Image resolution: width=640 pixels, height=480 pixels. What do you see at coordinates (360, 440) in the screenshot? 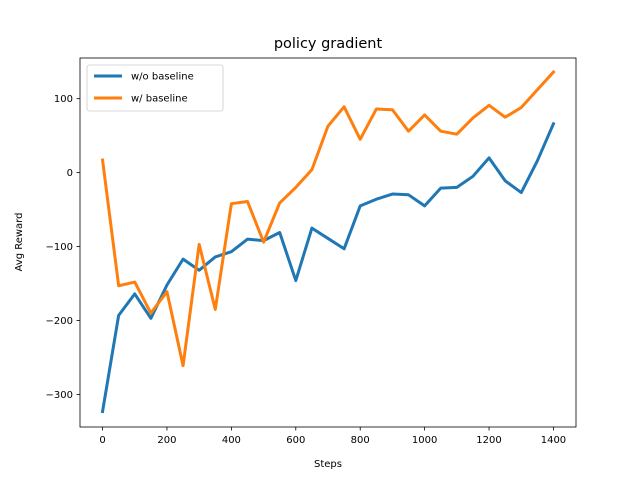
I see `x-tick-label: 800` at bounding box center [360, 440].